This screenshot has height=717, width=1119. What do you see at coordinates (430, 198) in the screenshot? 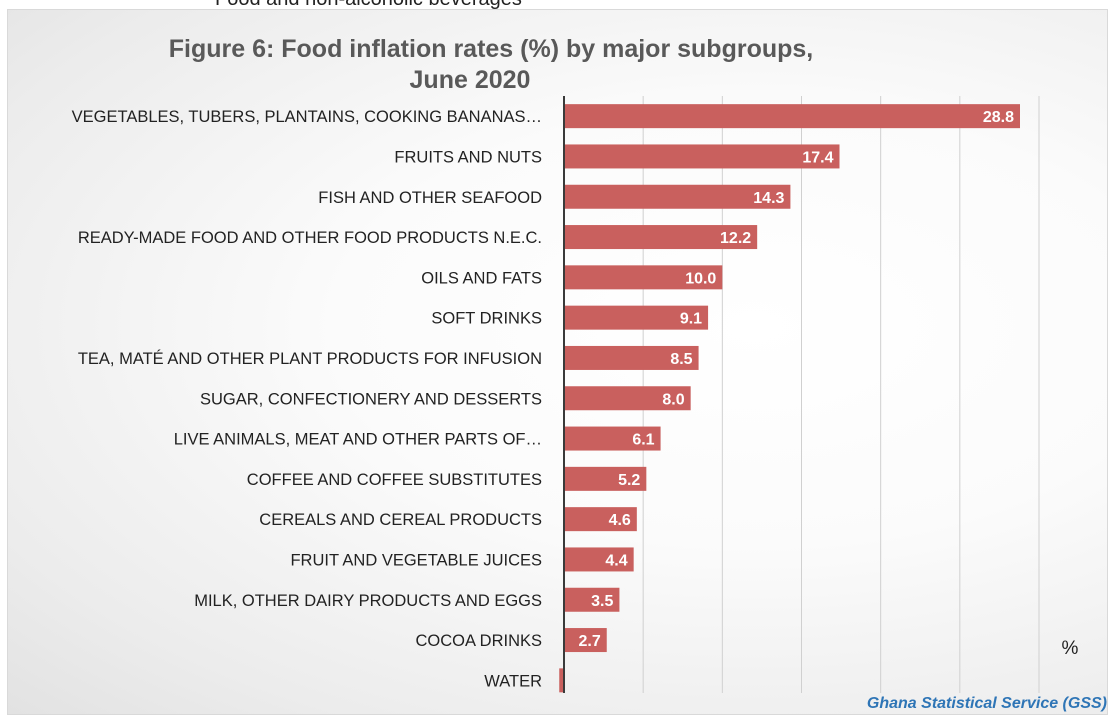
I see `category-label: FISH AND OTHER SEAFOOD` at bounding box center [430, 198].